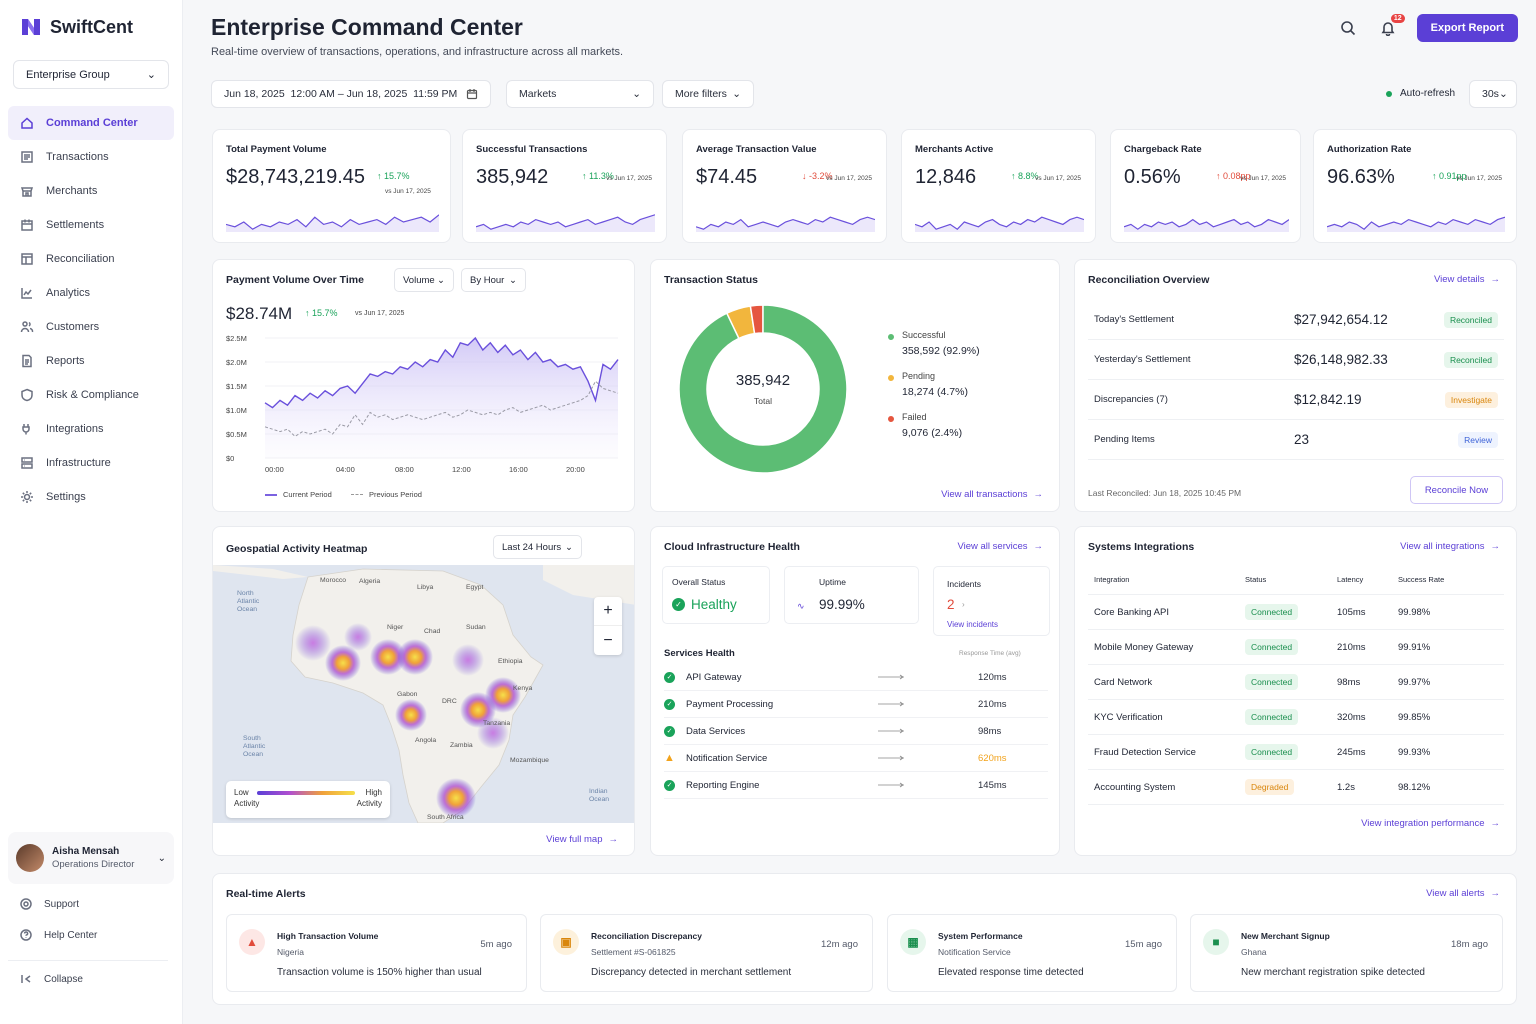 This screenshot has width=1536, height=1024. What do you see at coordinates (1128, 717) in the screenshot?
I see `integration-name: KYC Verification` at bounding box center [1128, 717].